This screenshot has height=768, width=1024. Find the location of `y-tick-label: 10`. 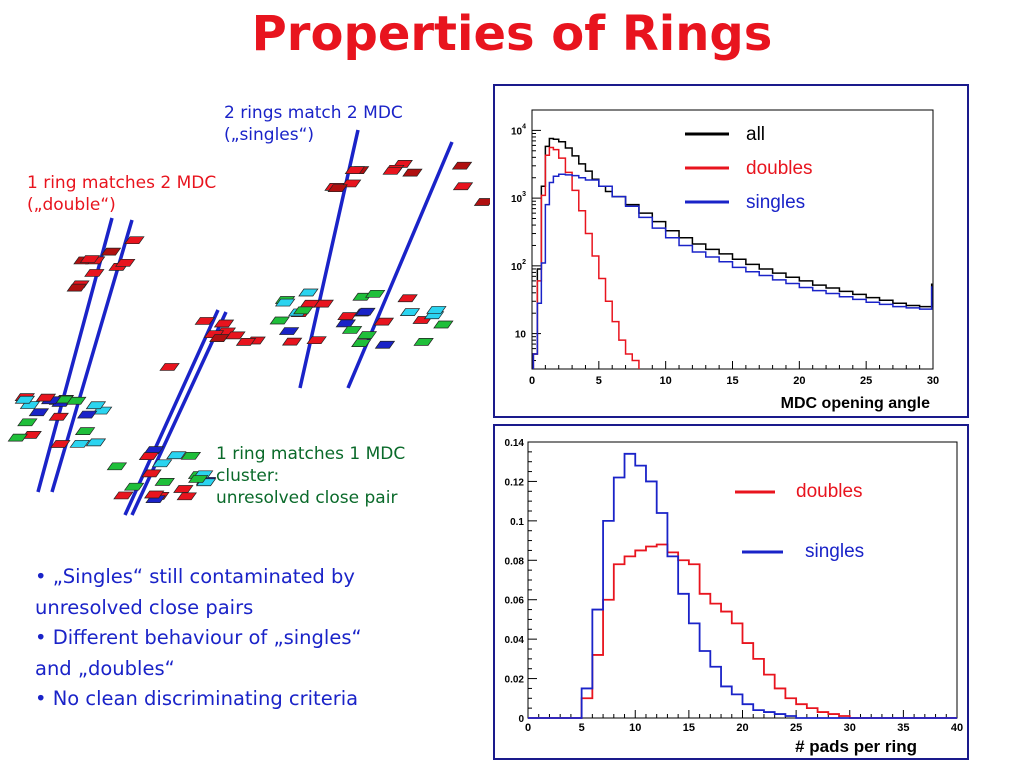

y-tick-label: 10 is located at coordinates (521, 335).